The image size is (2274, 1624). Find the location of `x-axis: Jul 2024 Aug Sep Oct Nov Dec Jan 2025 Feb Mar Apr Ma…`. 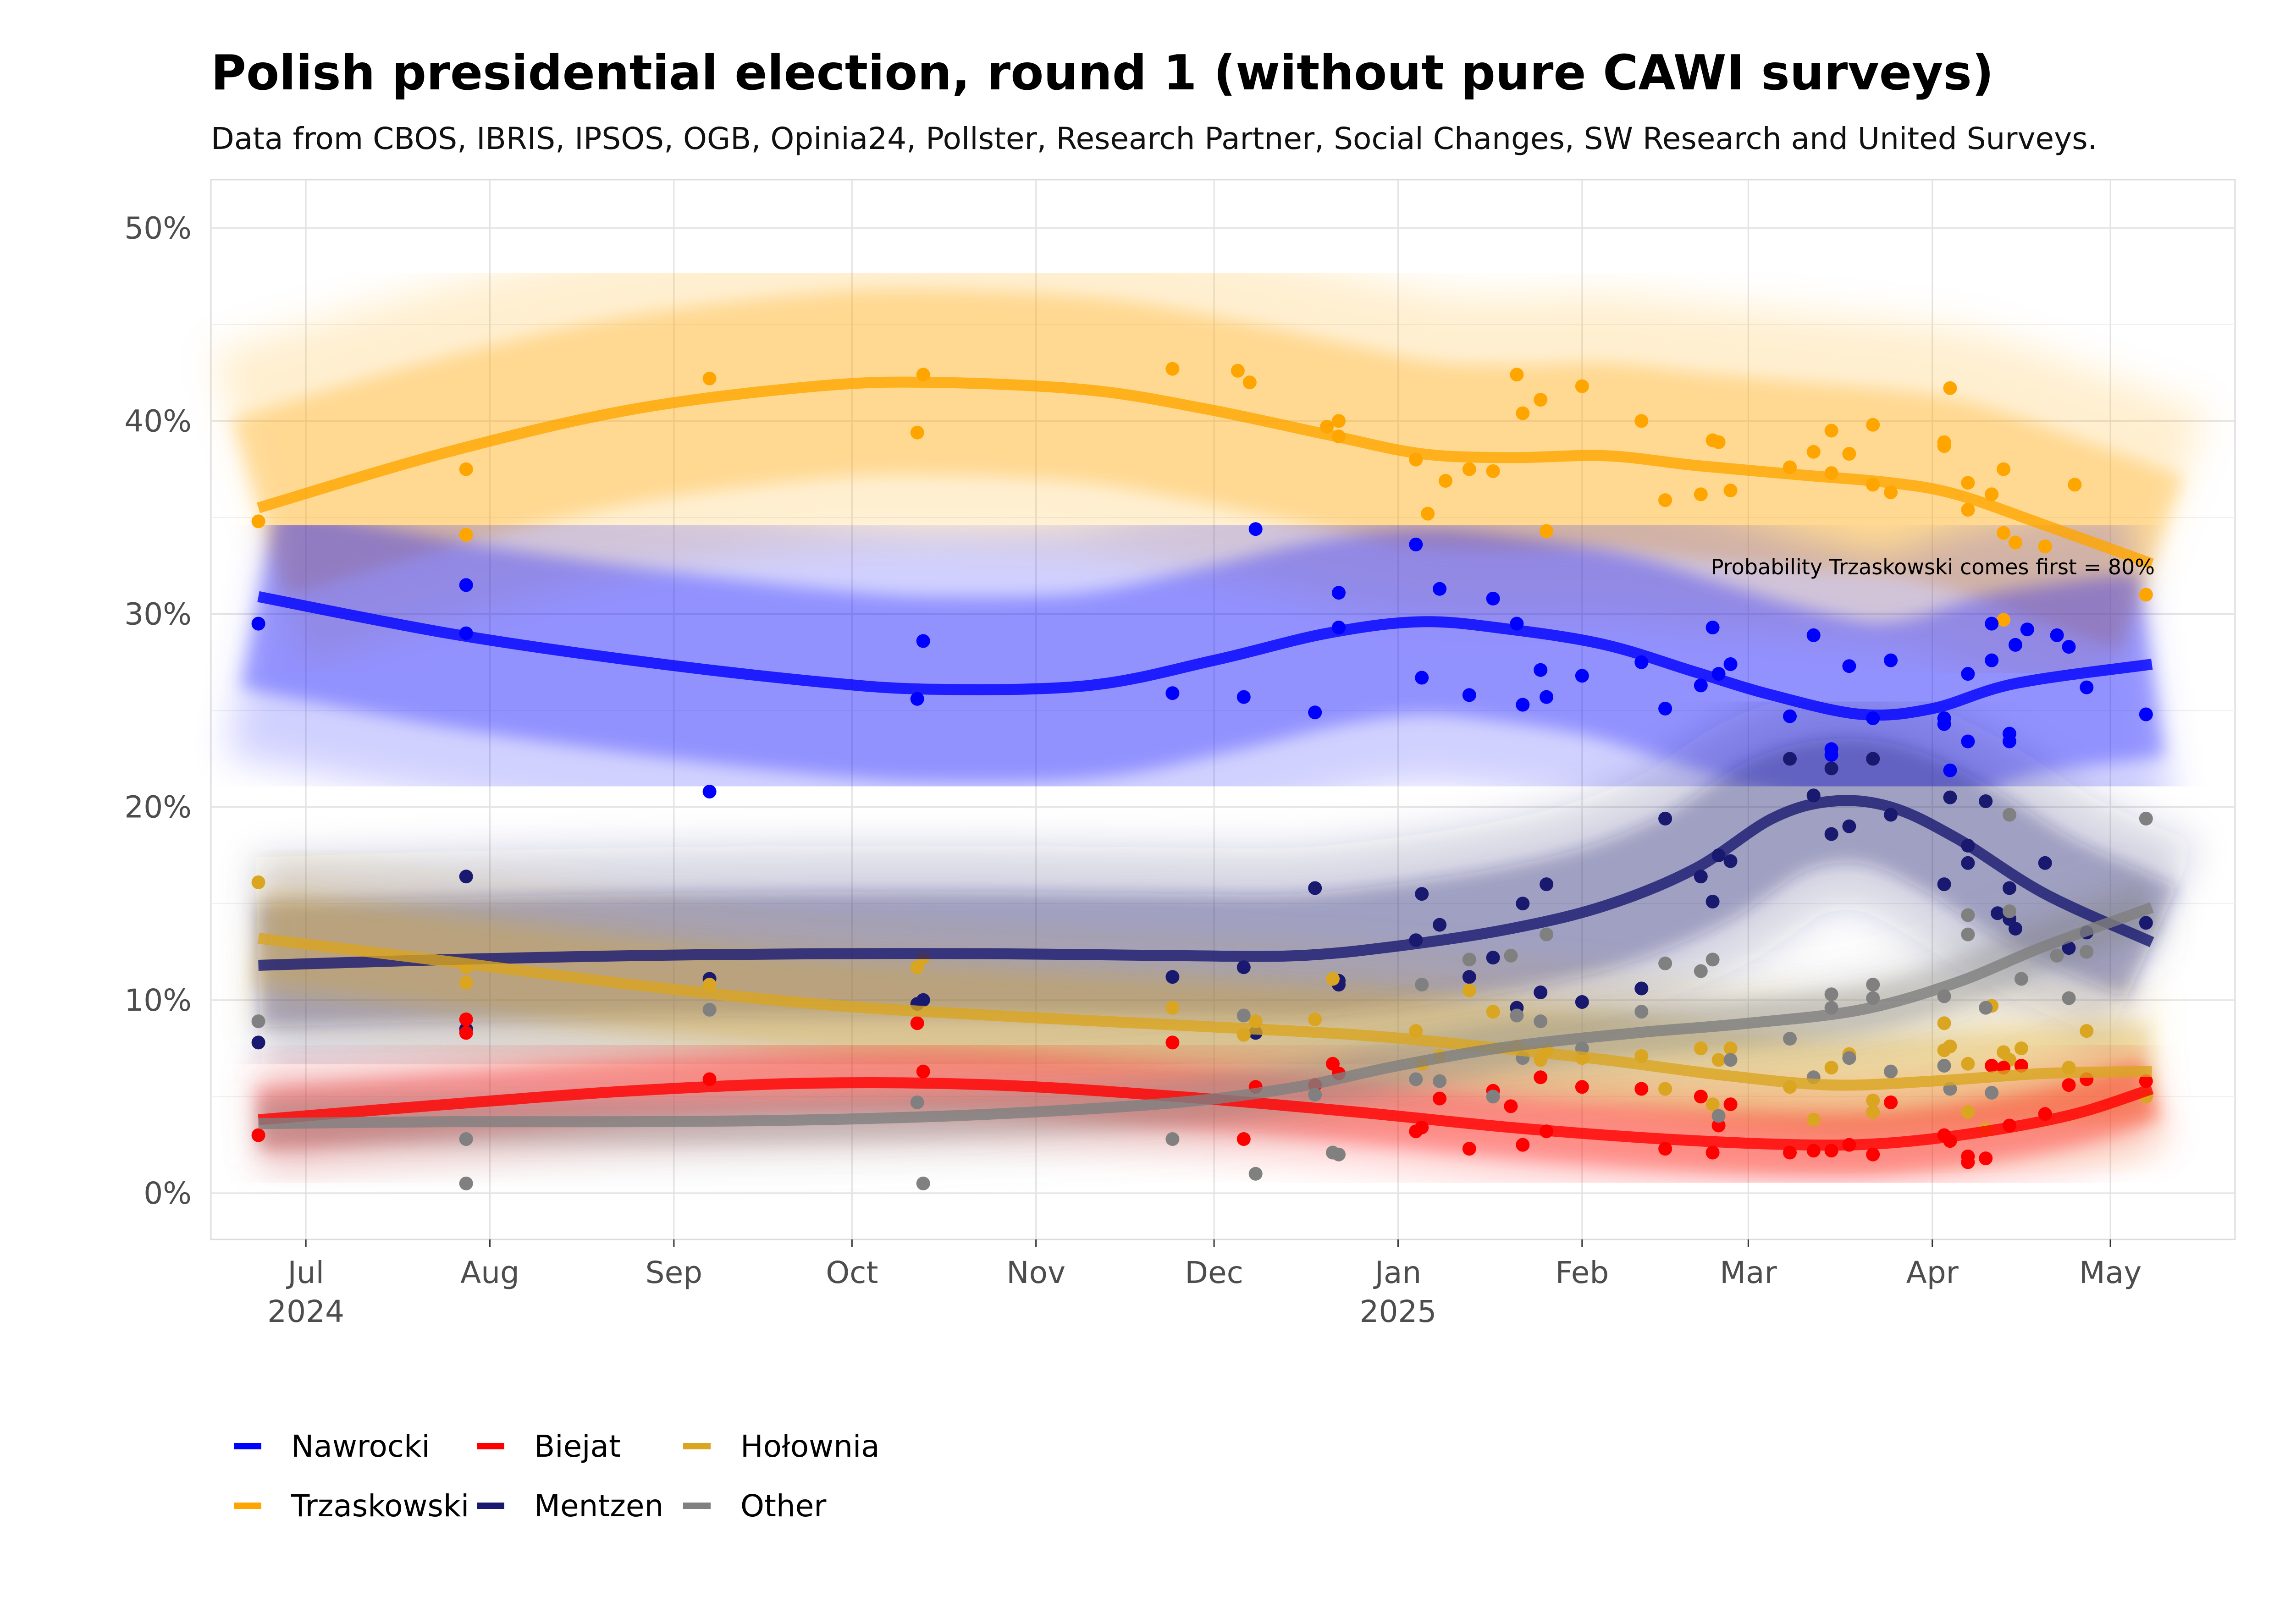

x-axis: Jul 2024 Aug Sep Oct Nov Dec Jan 2025 Feb Mar Apr Ma… is located at coordinates (1205, 1284).